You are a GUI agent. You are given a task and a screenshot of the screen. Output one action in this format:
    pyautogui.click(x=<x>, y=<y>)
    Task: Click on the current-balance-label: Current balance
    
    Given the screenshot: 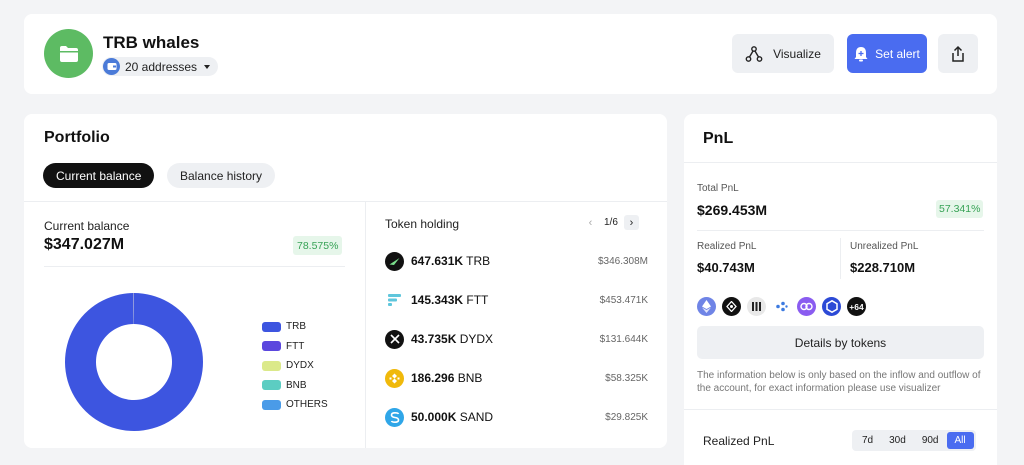 What is the action you would take?
    pyautogui.click(x=87, y=226)
    